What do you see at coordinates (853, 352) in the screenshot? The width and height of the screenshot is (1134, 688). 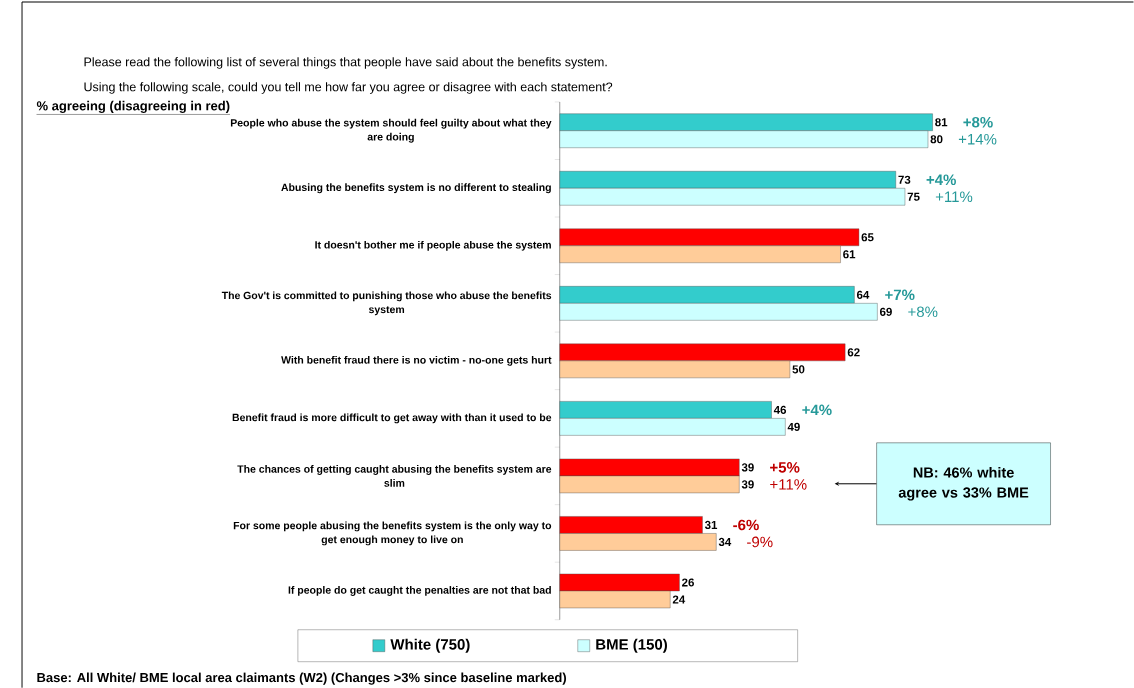 I see `data-label: 62` at bounding box center [853, 352].